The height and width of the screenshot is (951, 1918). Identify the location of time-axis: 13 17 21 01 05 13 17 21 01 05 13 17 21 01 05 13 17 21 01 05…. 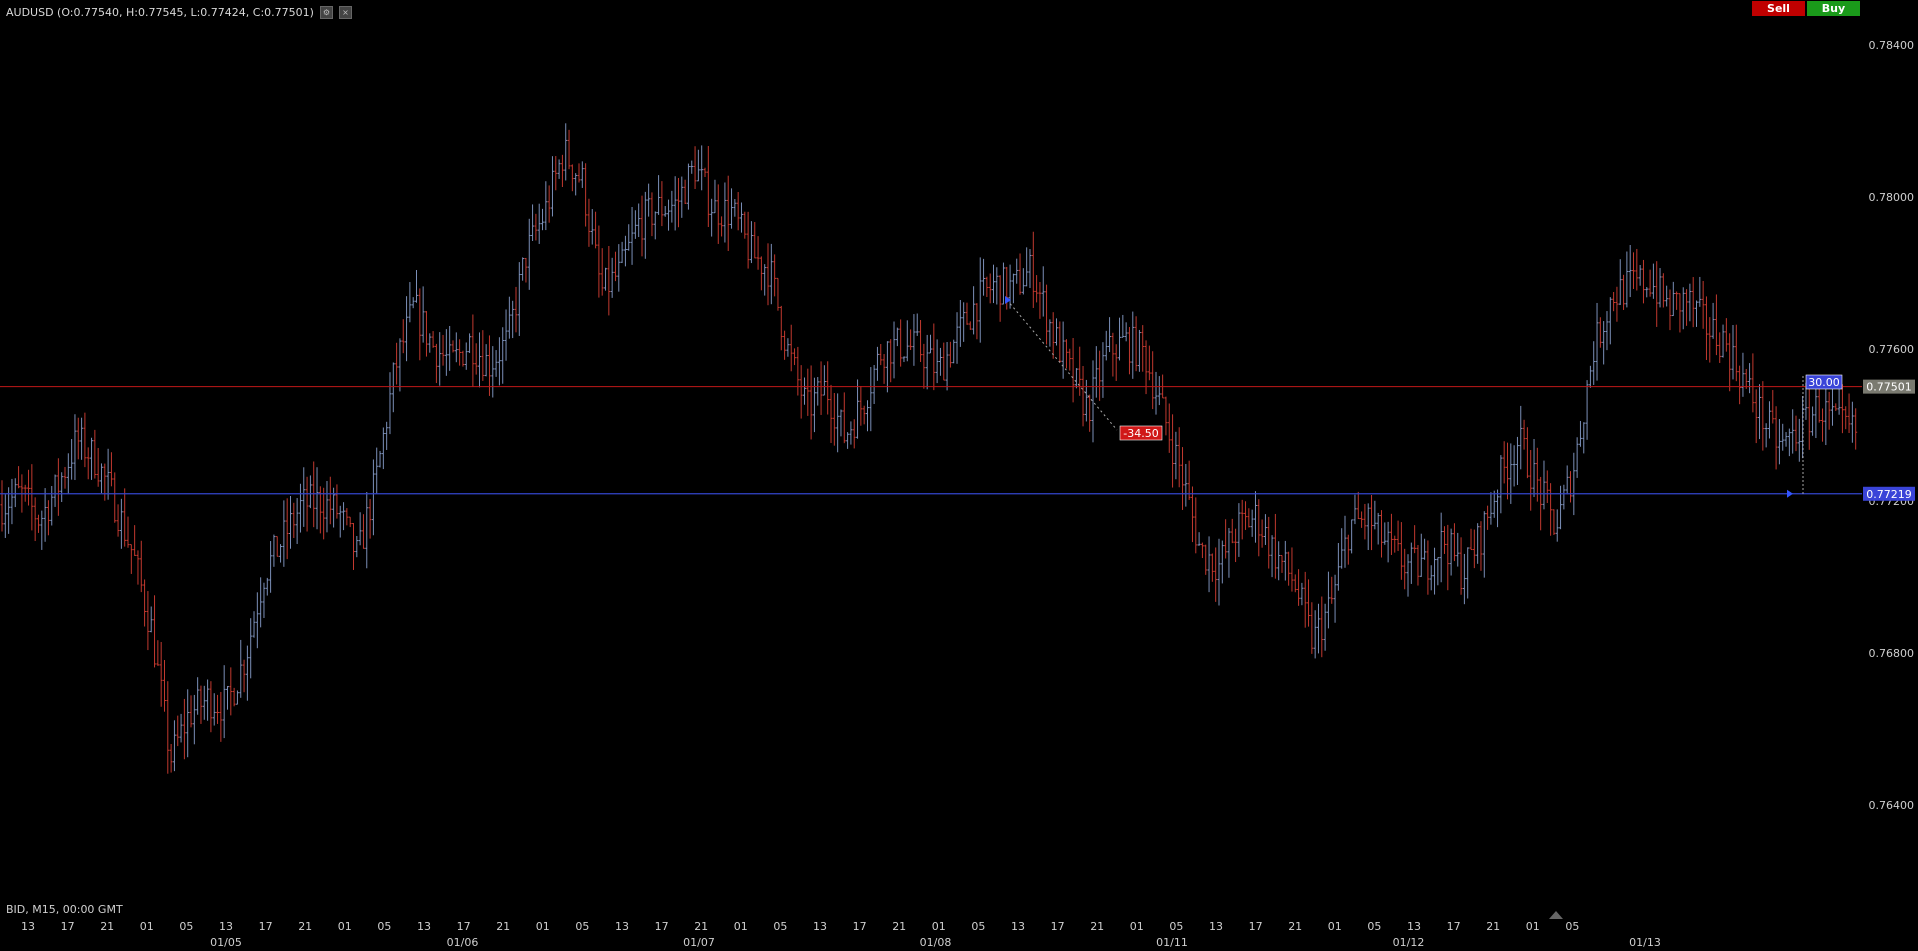
(841, 934).